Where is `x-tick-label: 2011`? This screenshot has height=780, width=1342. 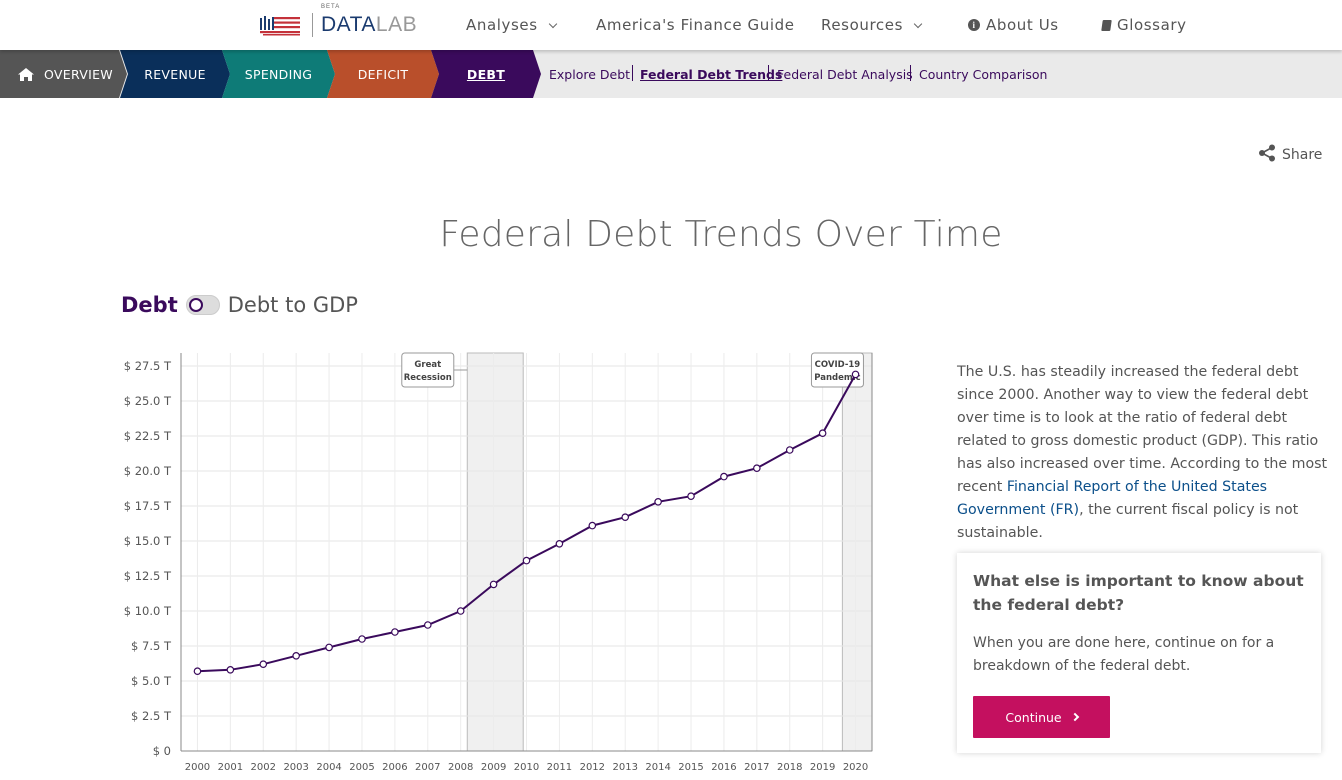
x-tick-label: 2011 is located at coordinates (559, 767).